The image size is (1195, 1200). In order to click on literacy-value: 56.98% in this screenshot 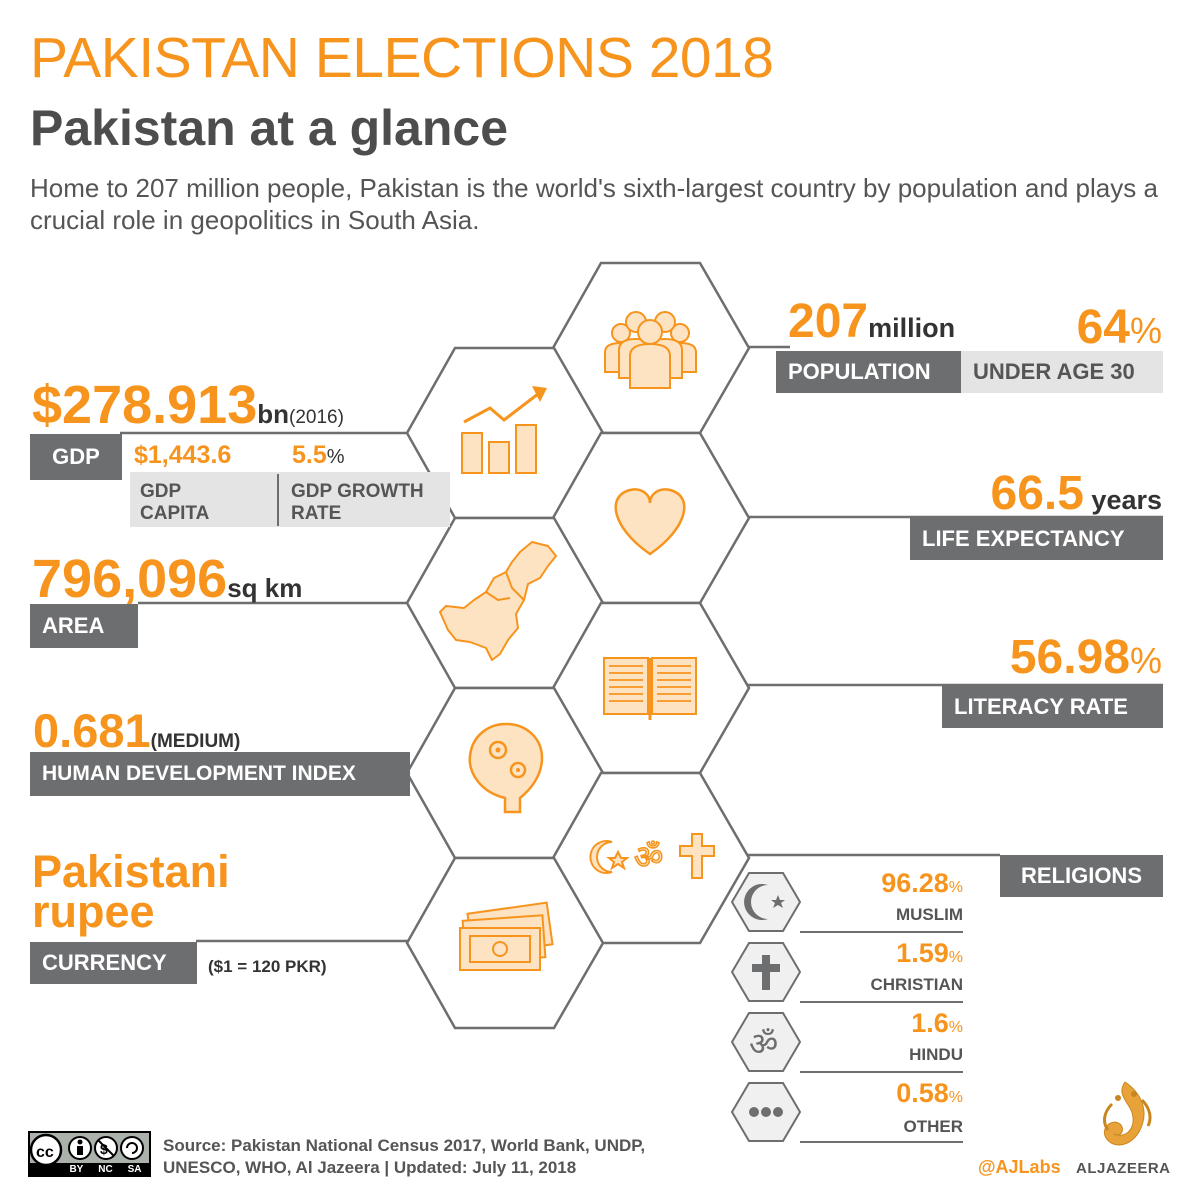, I will do `click(1085, 657)`.